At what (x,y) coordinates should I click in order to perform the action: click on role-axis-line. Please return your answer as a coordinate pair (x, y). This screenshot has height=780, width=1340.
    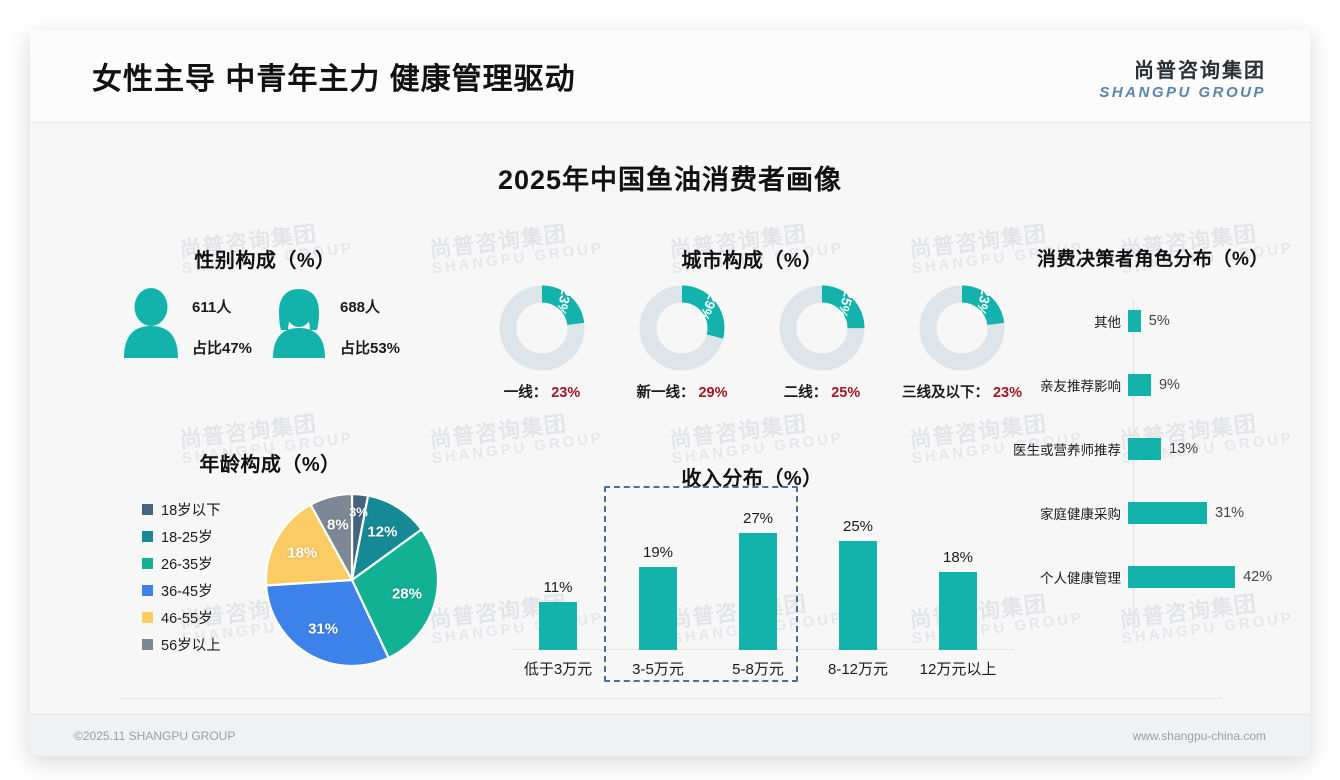
    Looking at the image, I should click on (1133, 467).